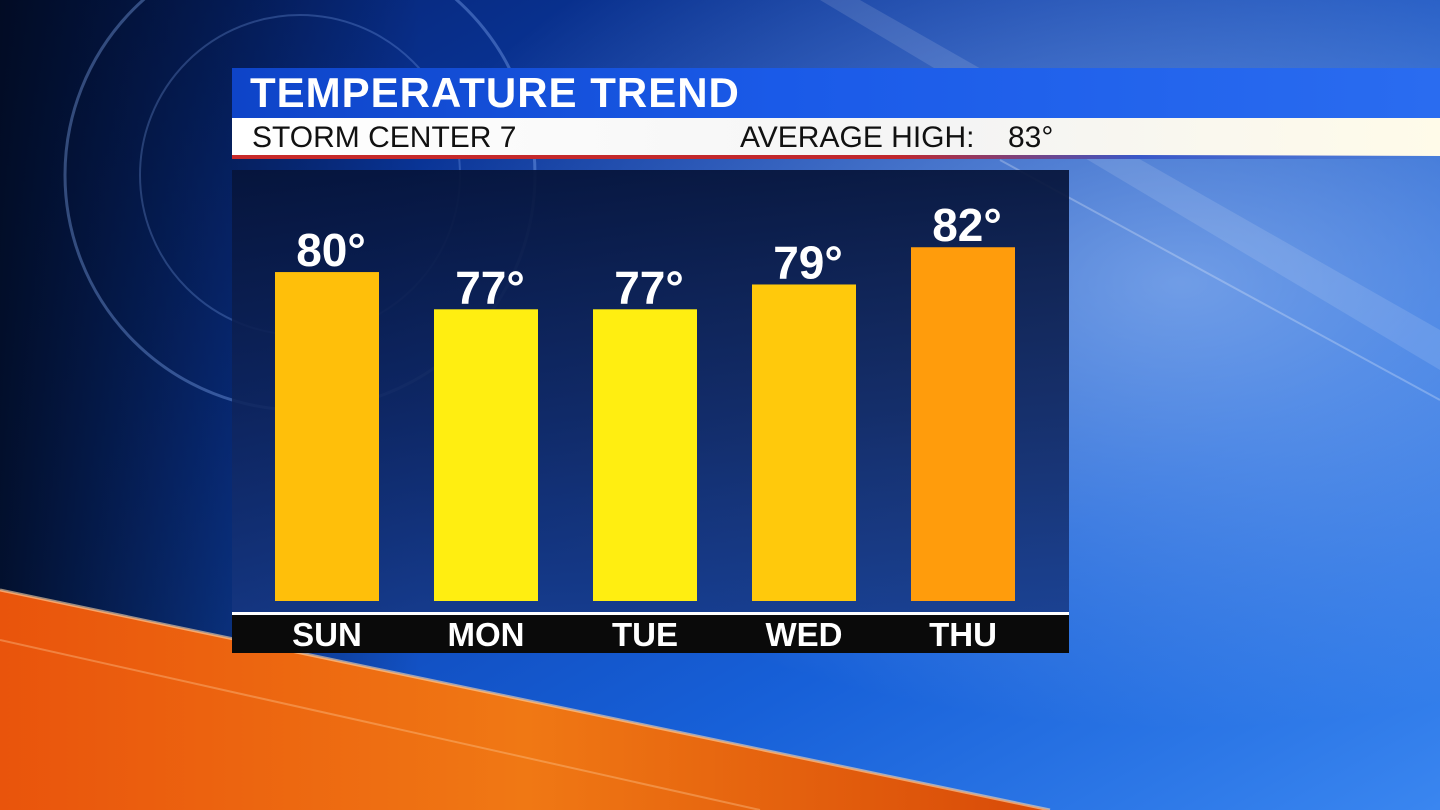  Describe the element at coordinates (384, 137) in the screenshot. I see `station-name: STORM CENTER 7` at that location.